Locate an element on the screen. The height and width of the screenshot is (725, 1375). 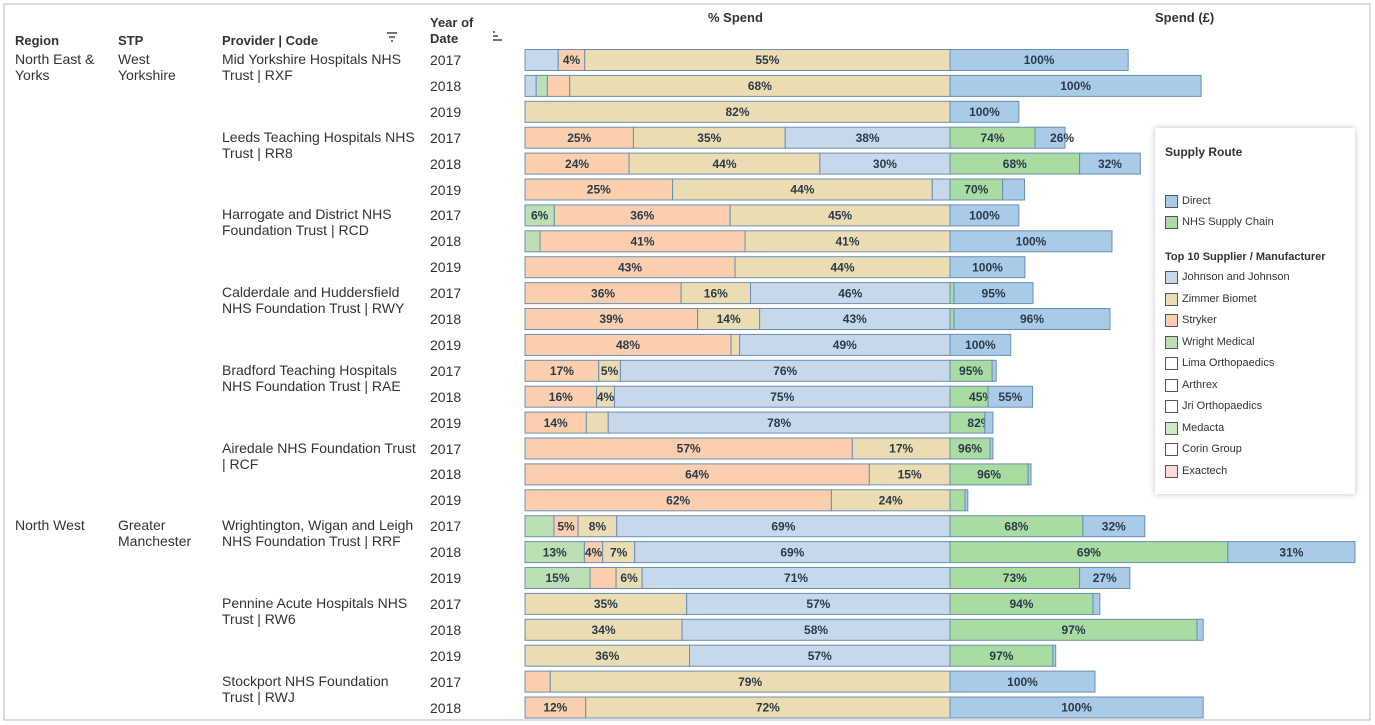
pct-label: 25% is located at coordinates (599, 190).